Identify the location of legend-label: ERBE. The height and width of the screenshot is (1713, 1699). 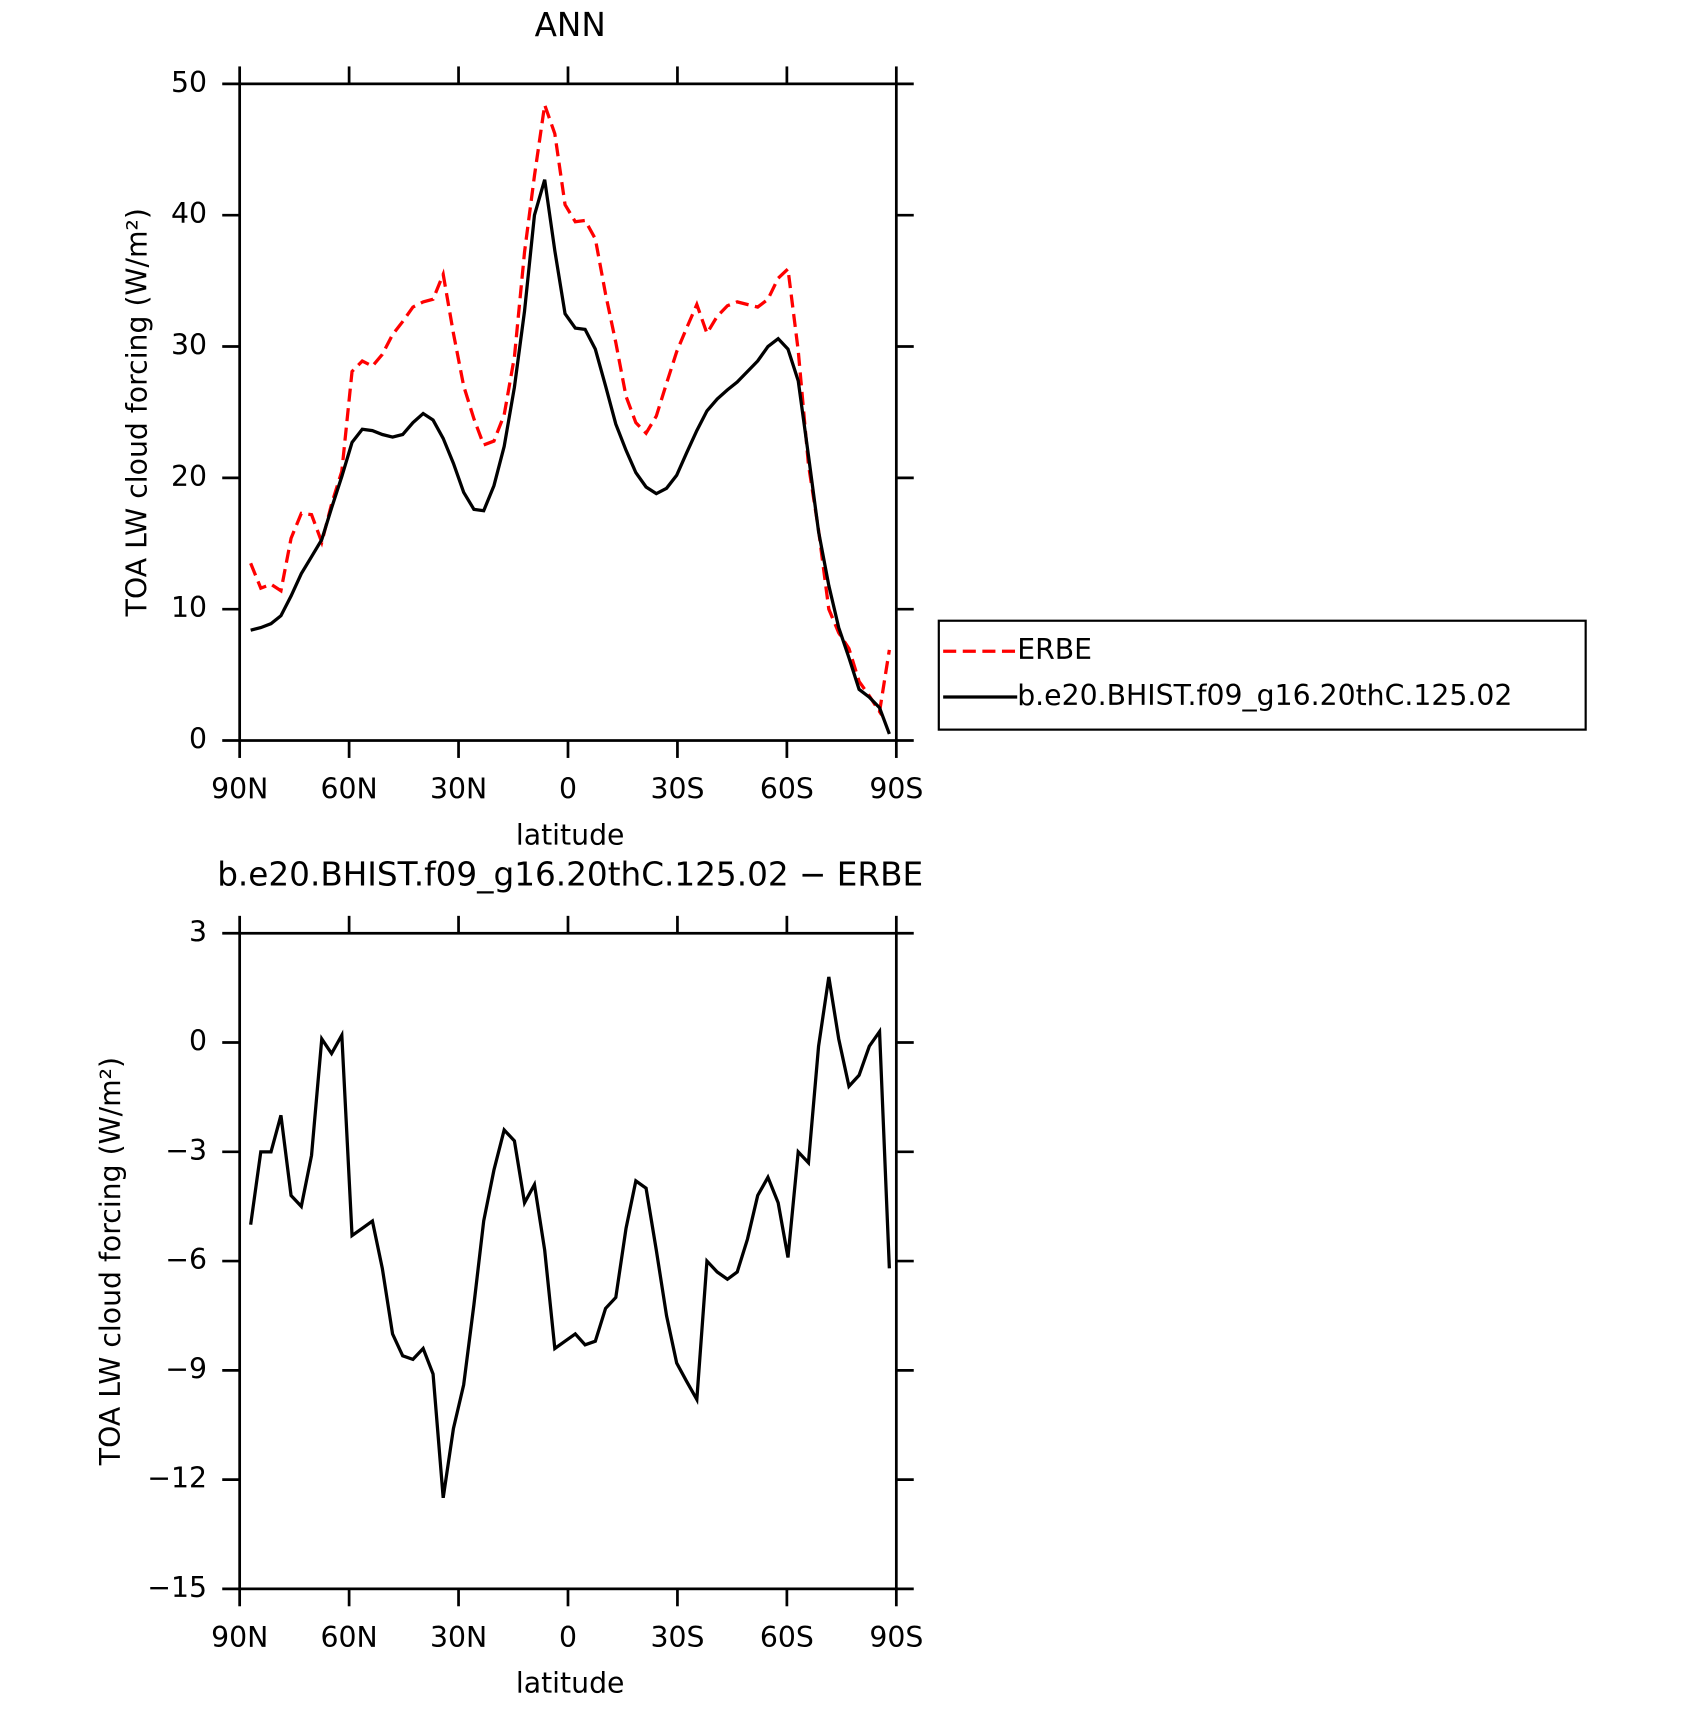
(1054, 649).